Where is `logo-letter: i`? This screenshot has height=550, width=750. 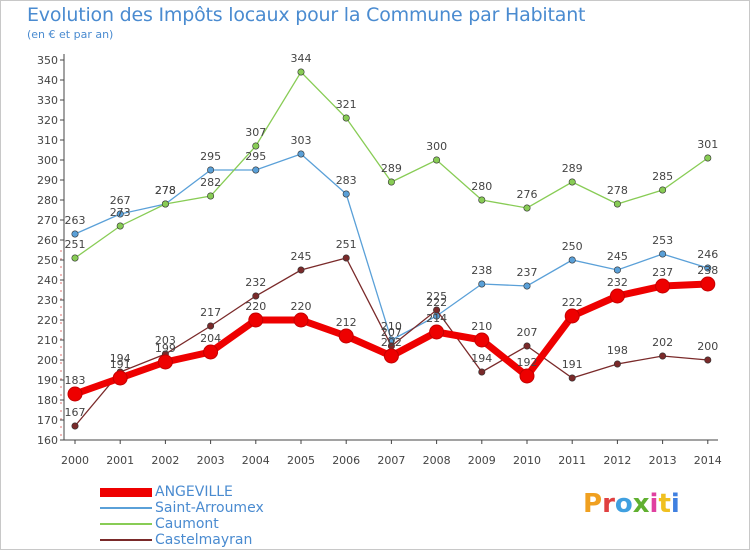
logo-letter: i is located at coordinates (654, 504).